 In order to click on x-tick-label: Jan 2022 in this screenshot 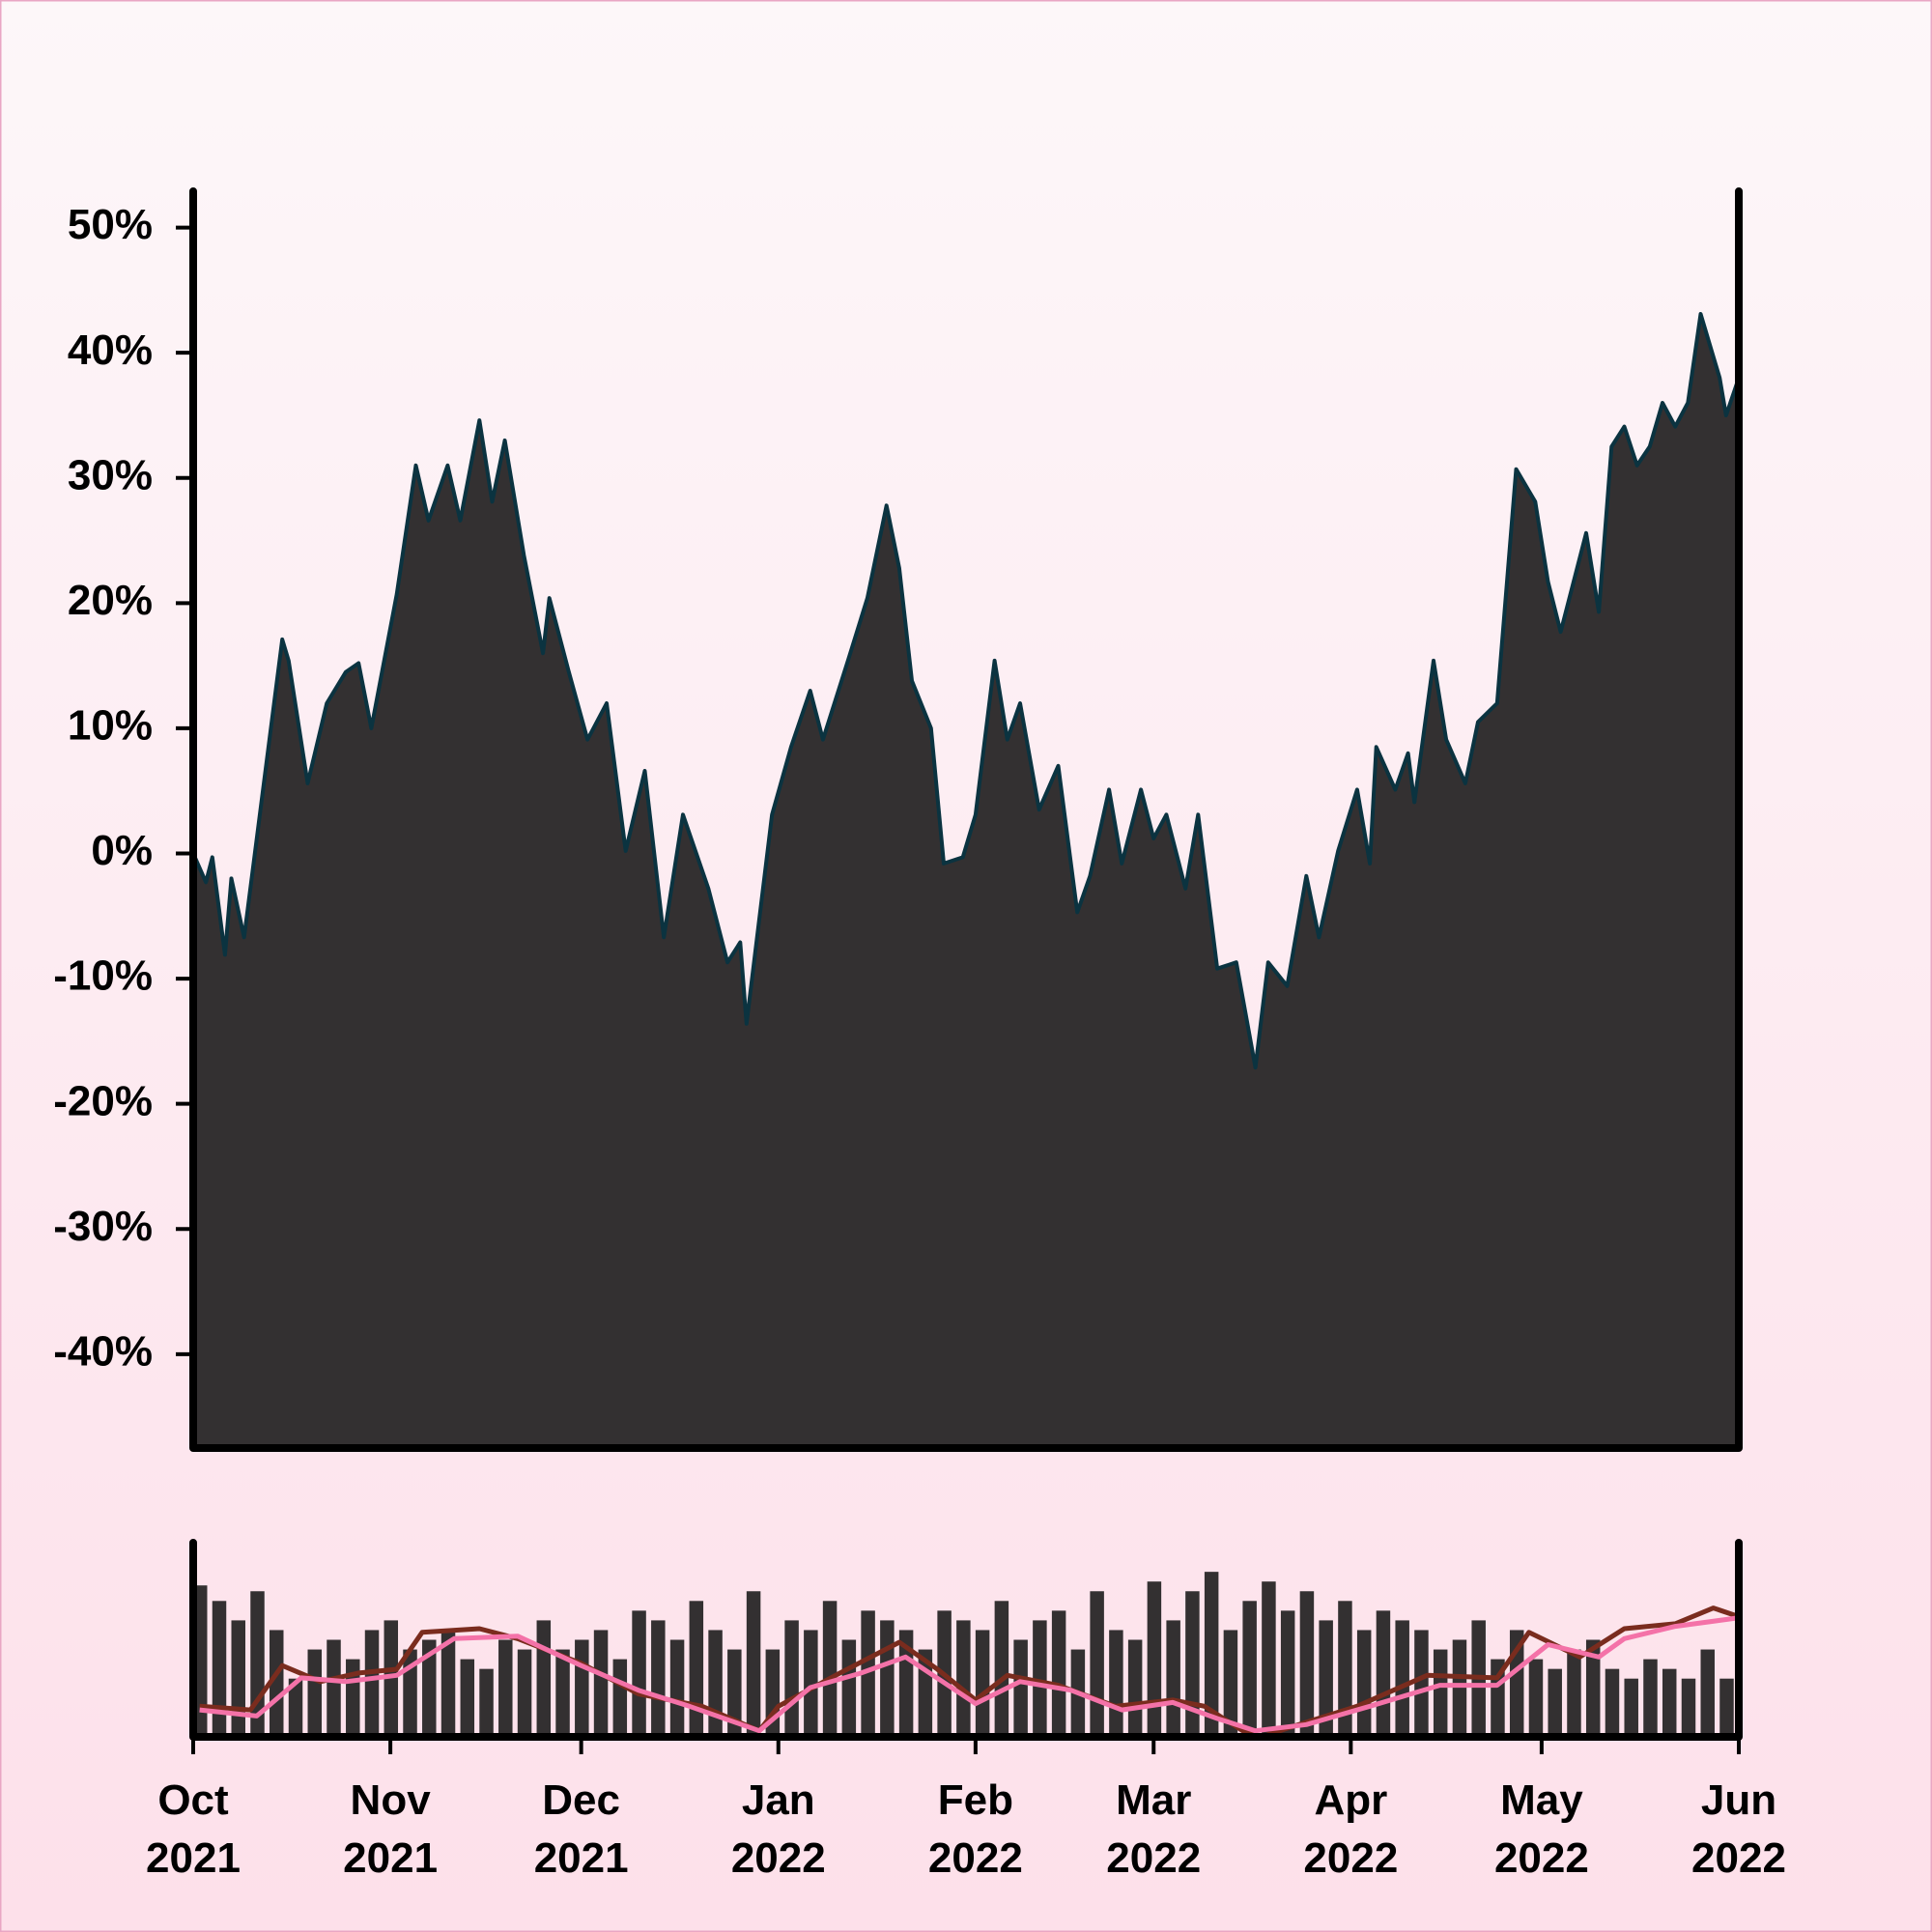, I will do `click(778, 1829)`.